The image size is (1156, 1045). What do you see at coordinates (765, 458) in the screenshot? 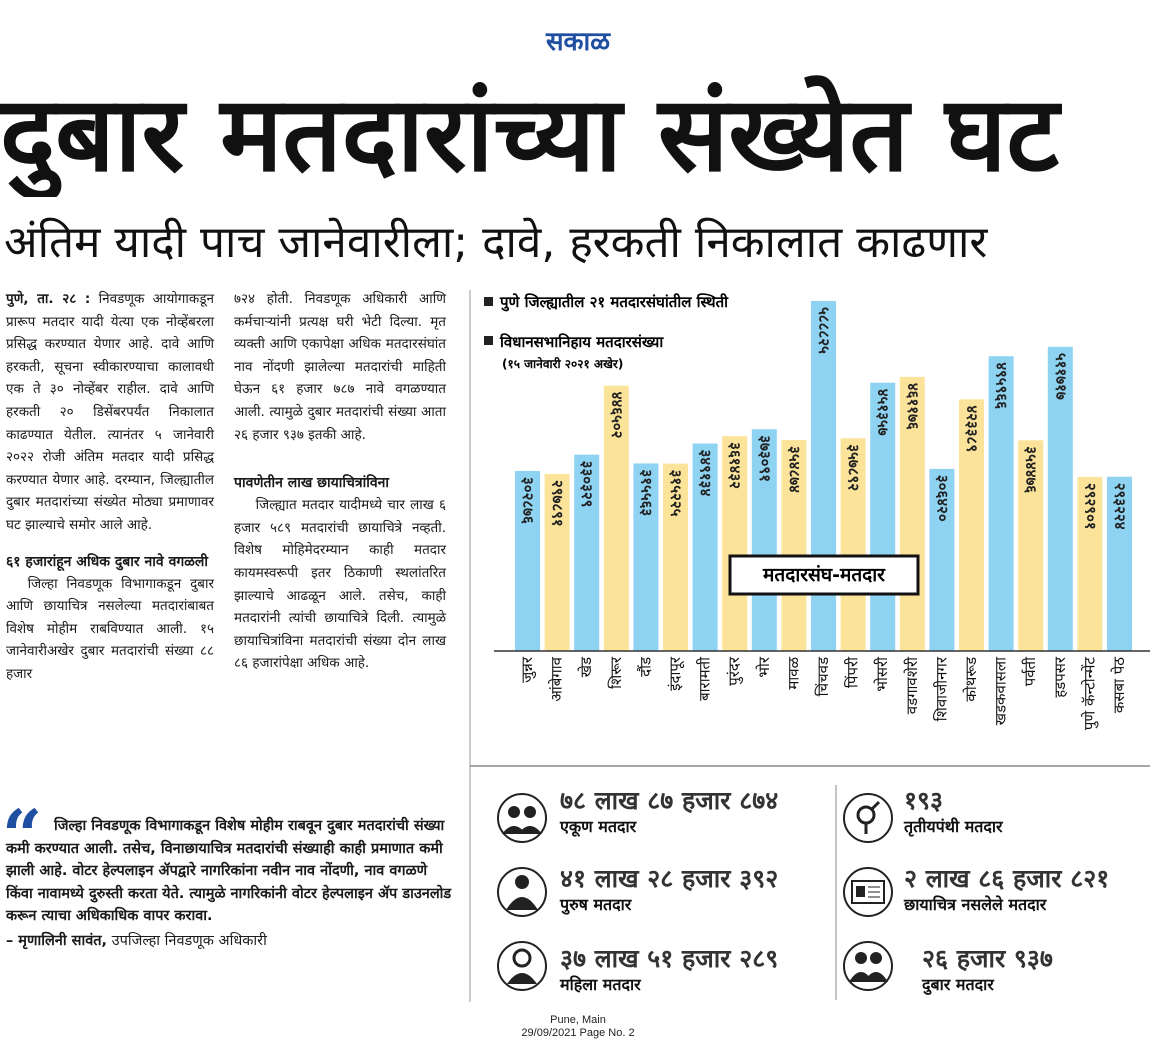
I see `value-label: ३७३०९१` at bounding box center [765, 458].